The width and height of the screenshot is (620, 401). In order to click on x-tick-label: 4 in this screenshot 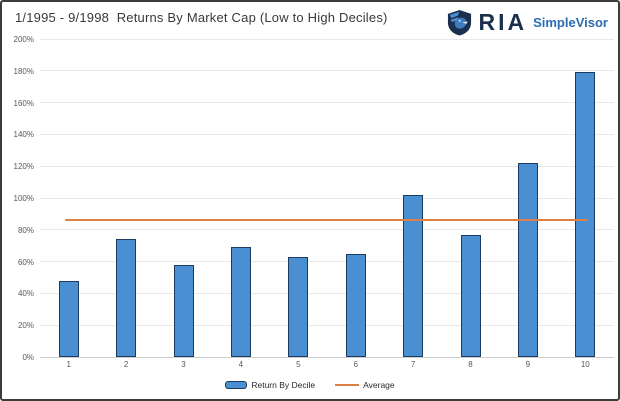, I will do `click(241, 364)`.